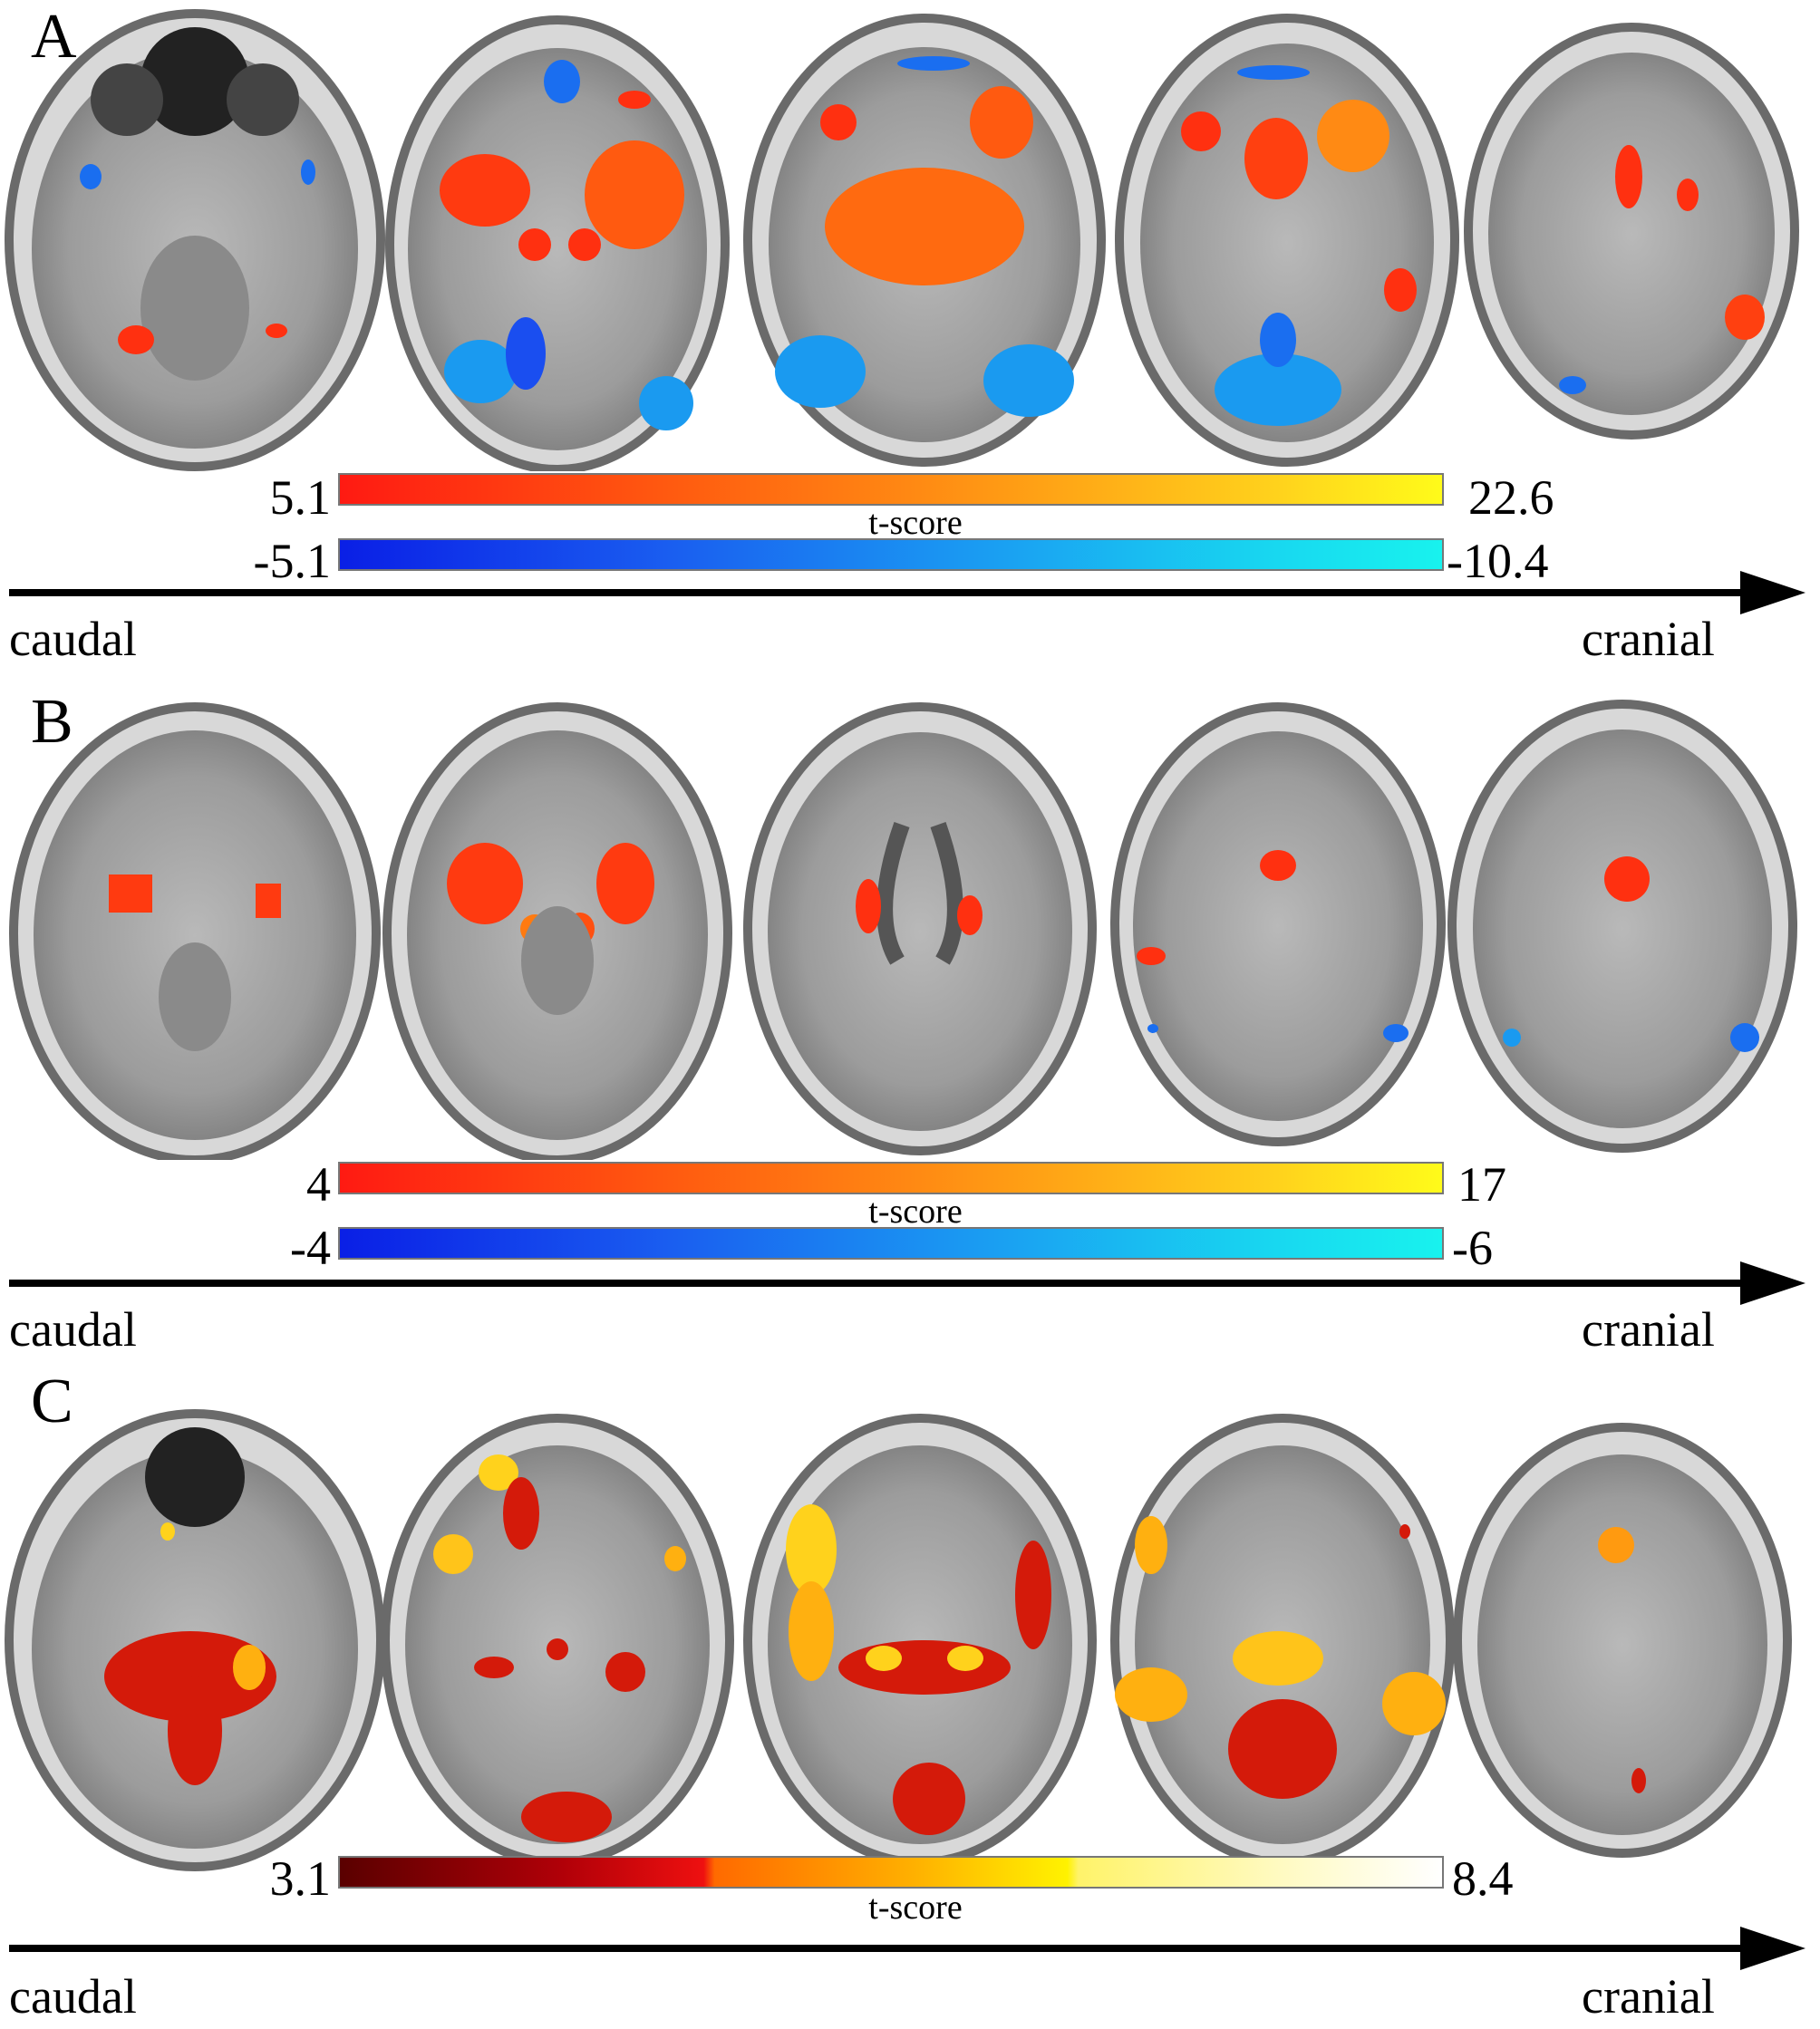 This screenshot has height=2029, width=1820. I want to click on colorbar-negative-min-label: -4, so click(310, 1248).